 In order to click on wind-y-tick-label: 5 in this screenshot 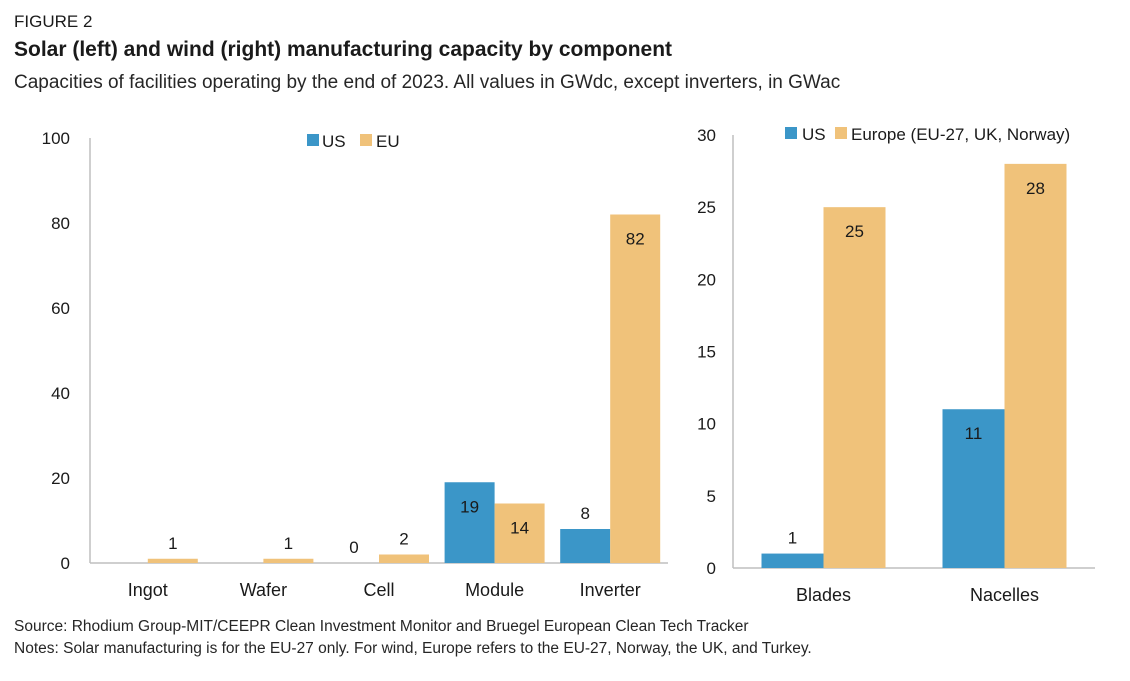, I will do `click(711, 496)`.